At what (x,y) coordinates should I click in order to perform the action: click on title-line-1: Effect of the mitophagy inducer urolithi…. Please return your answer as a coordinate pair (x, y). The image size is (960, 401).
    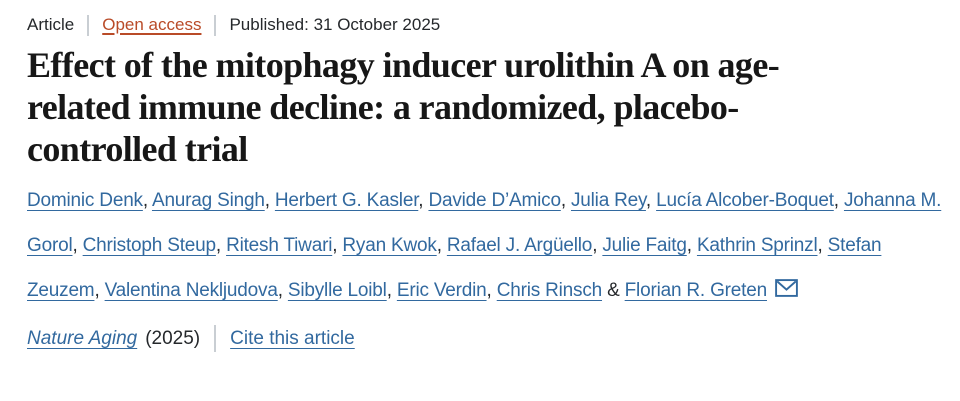
    Looking at the image, I should click on (403, 65).